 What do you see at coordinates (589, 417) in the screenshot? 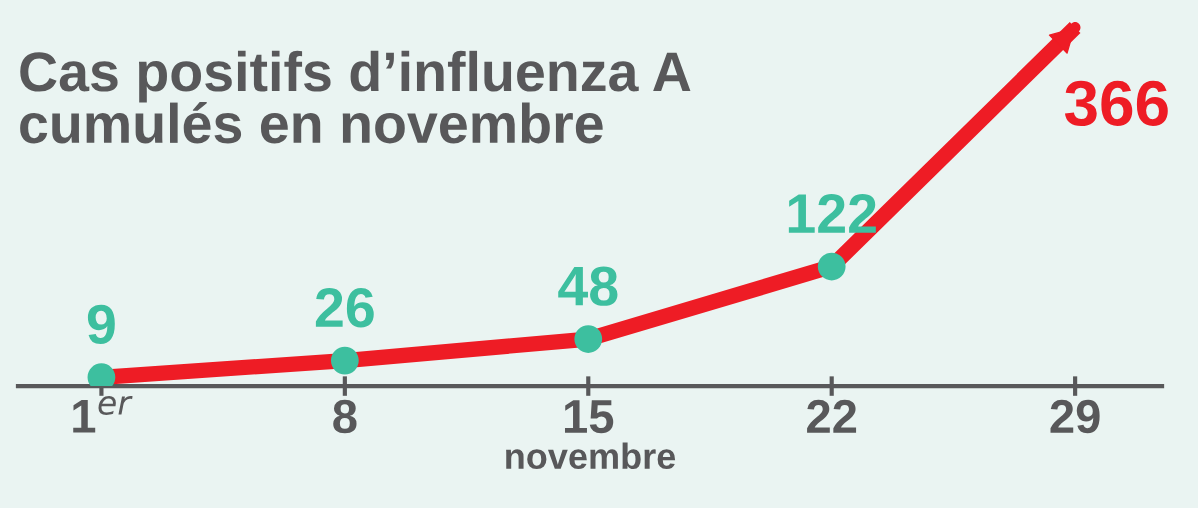
I see `x-tick-label: 15` at bounding box center [589, 417].